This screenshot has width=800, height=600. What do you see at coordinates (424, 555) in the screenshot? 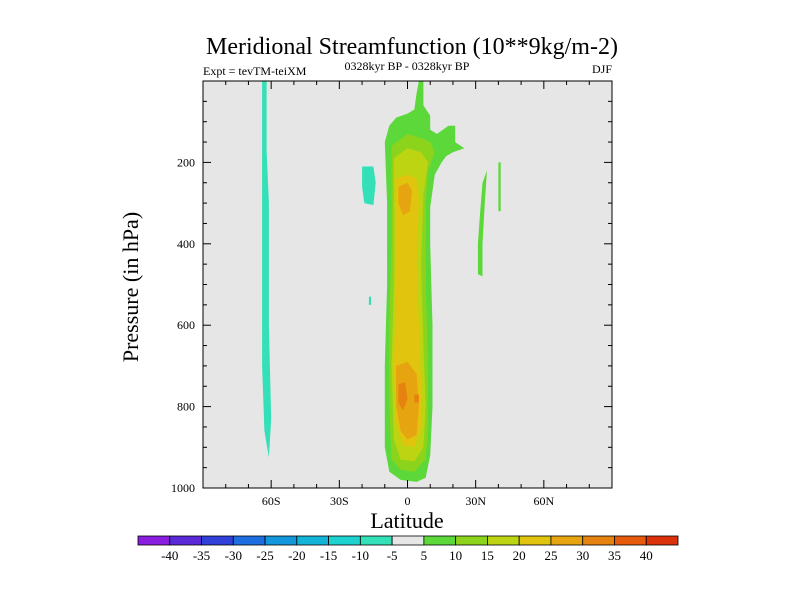
I see `colorbar-label: 5` at bounding box center [424, 555].